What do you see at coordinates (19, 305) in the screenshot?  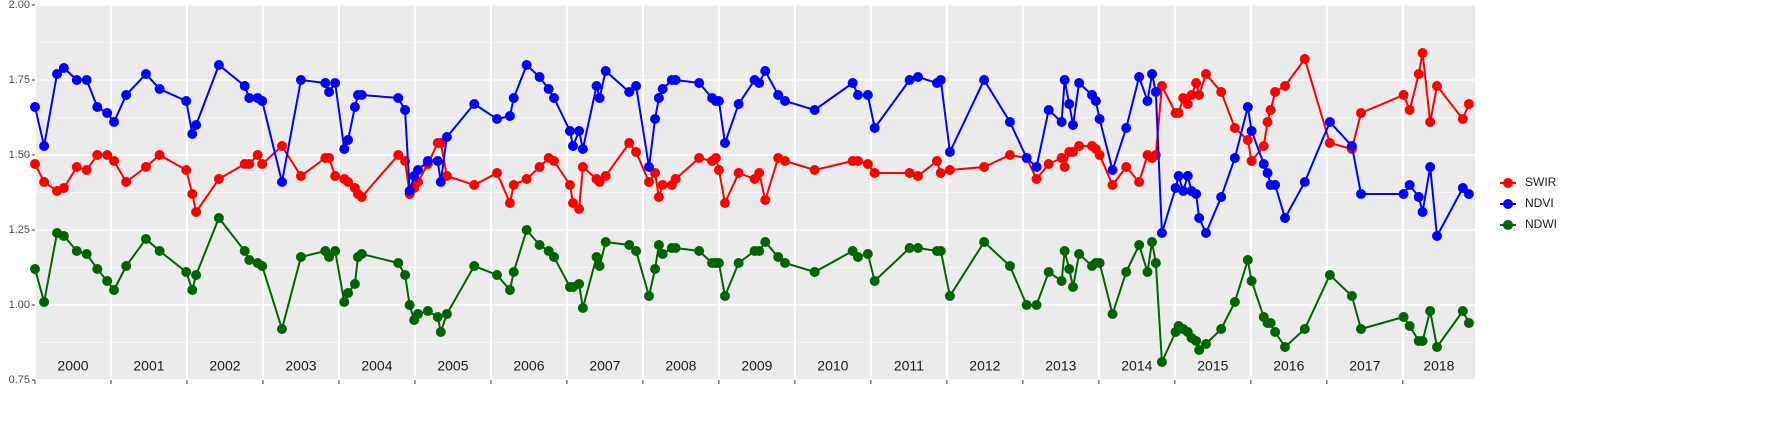 I see `y-tick-label: 1.00` at bounding box center [19, 305].